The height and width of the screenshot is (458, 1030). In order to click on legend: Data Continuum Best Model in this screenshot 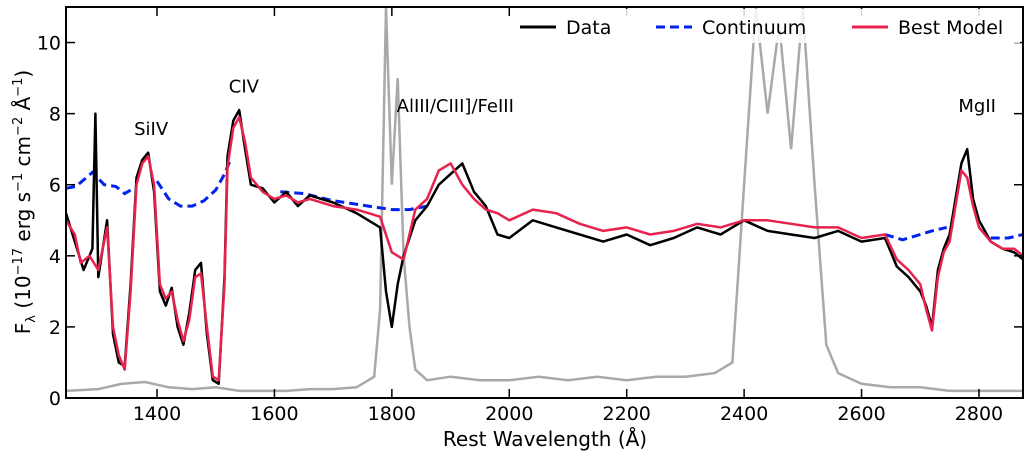, I will do `click(767, 26)`.